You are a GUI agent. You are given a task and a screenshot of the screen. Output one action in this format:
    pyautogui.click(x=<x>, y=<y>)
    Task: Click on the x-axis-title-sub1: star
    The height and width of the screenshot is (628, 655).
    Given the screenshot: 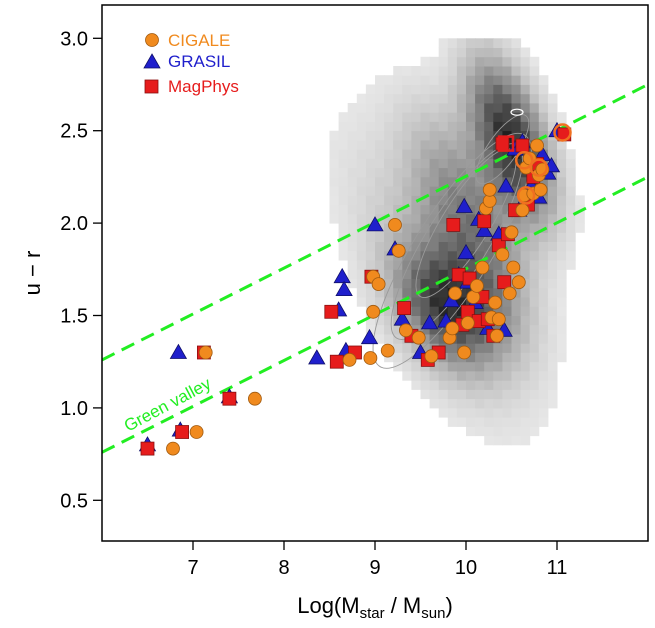 What is the action you would take?
    pyautogui.click(x=372, y=613)
    